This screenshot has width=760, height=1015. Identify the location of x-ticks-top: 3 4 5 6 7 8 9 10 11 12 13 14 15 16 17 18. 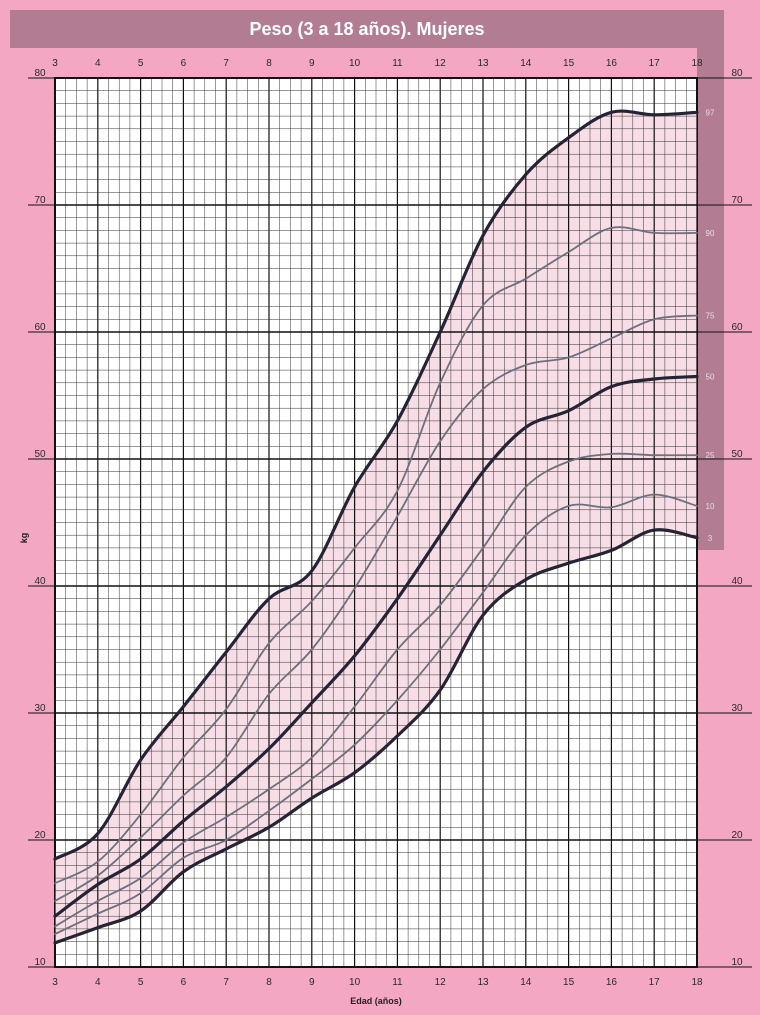
(377, 63).